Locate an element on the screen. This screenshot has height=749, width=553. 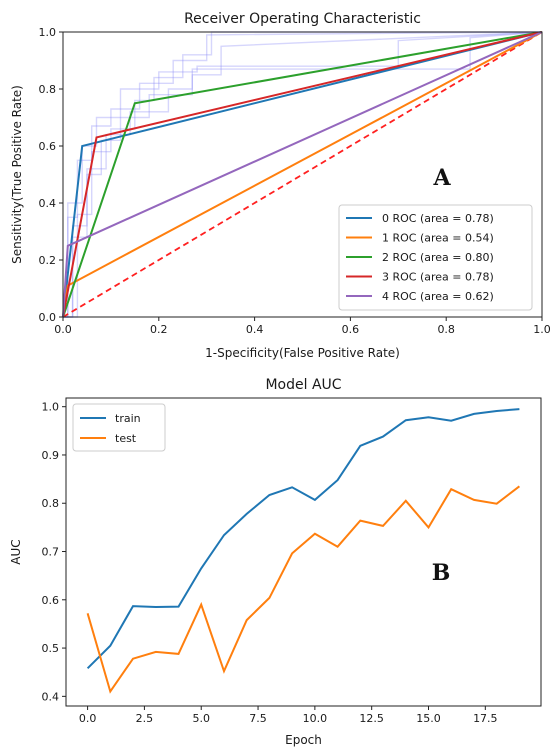
roc-x-tick-label: 0.4 is located at coordinates (255, 329).